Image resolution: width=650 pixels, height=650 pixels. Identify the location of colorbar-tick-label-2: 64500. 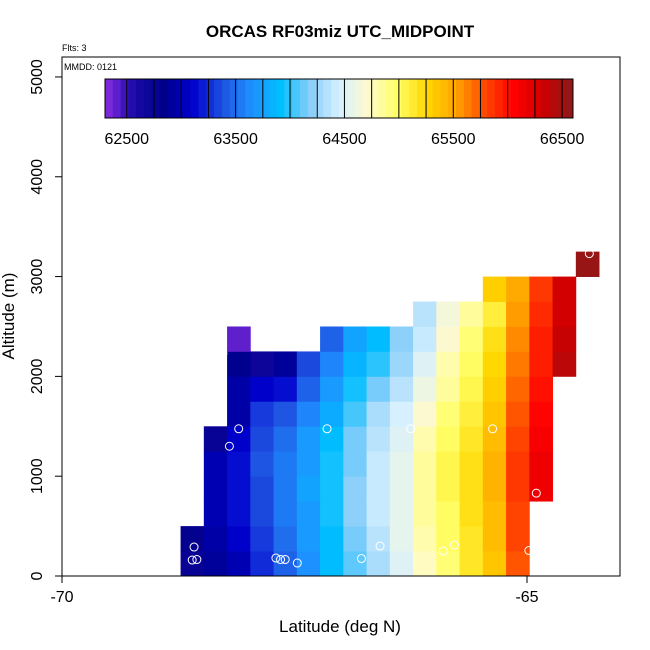
(344, 139).